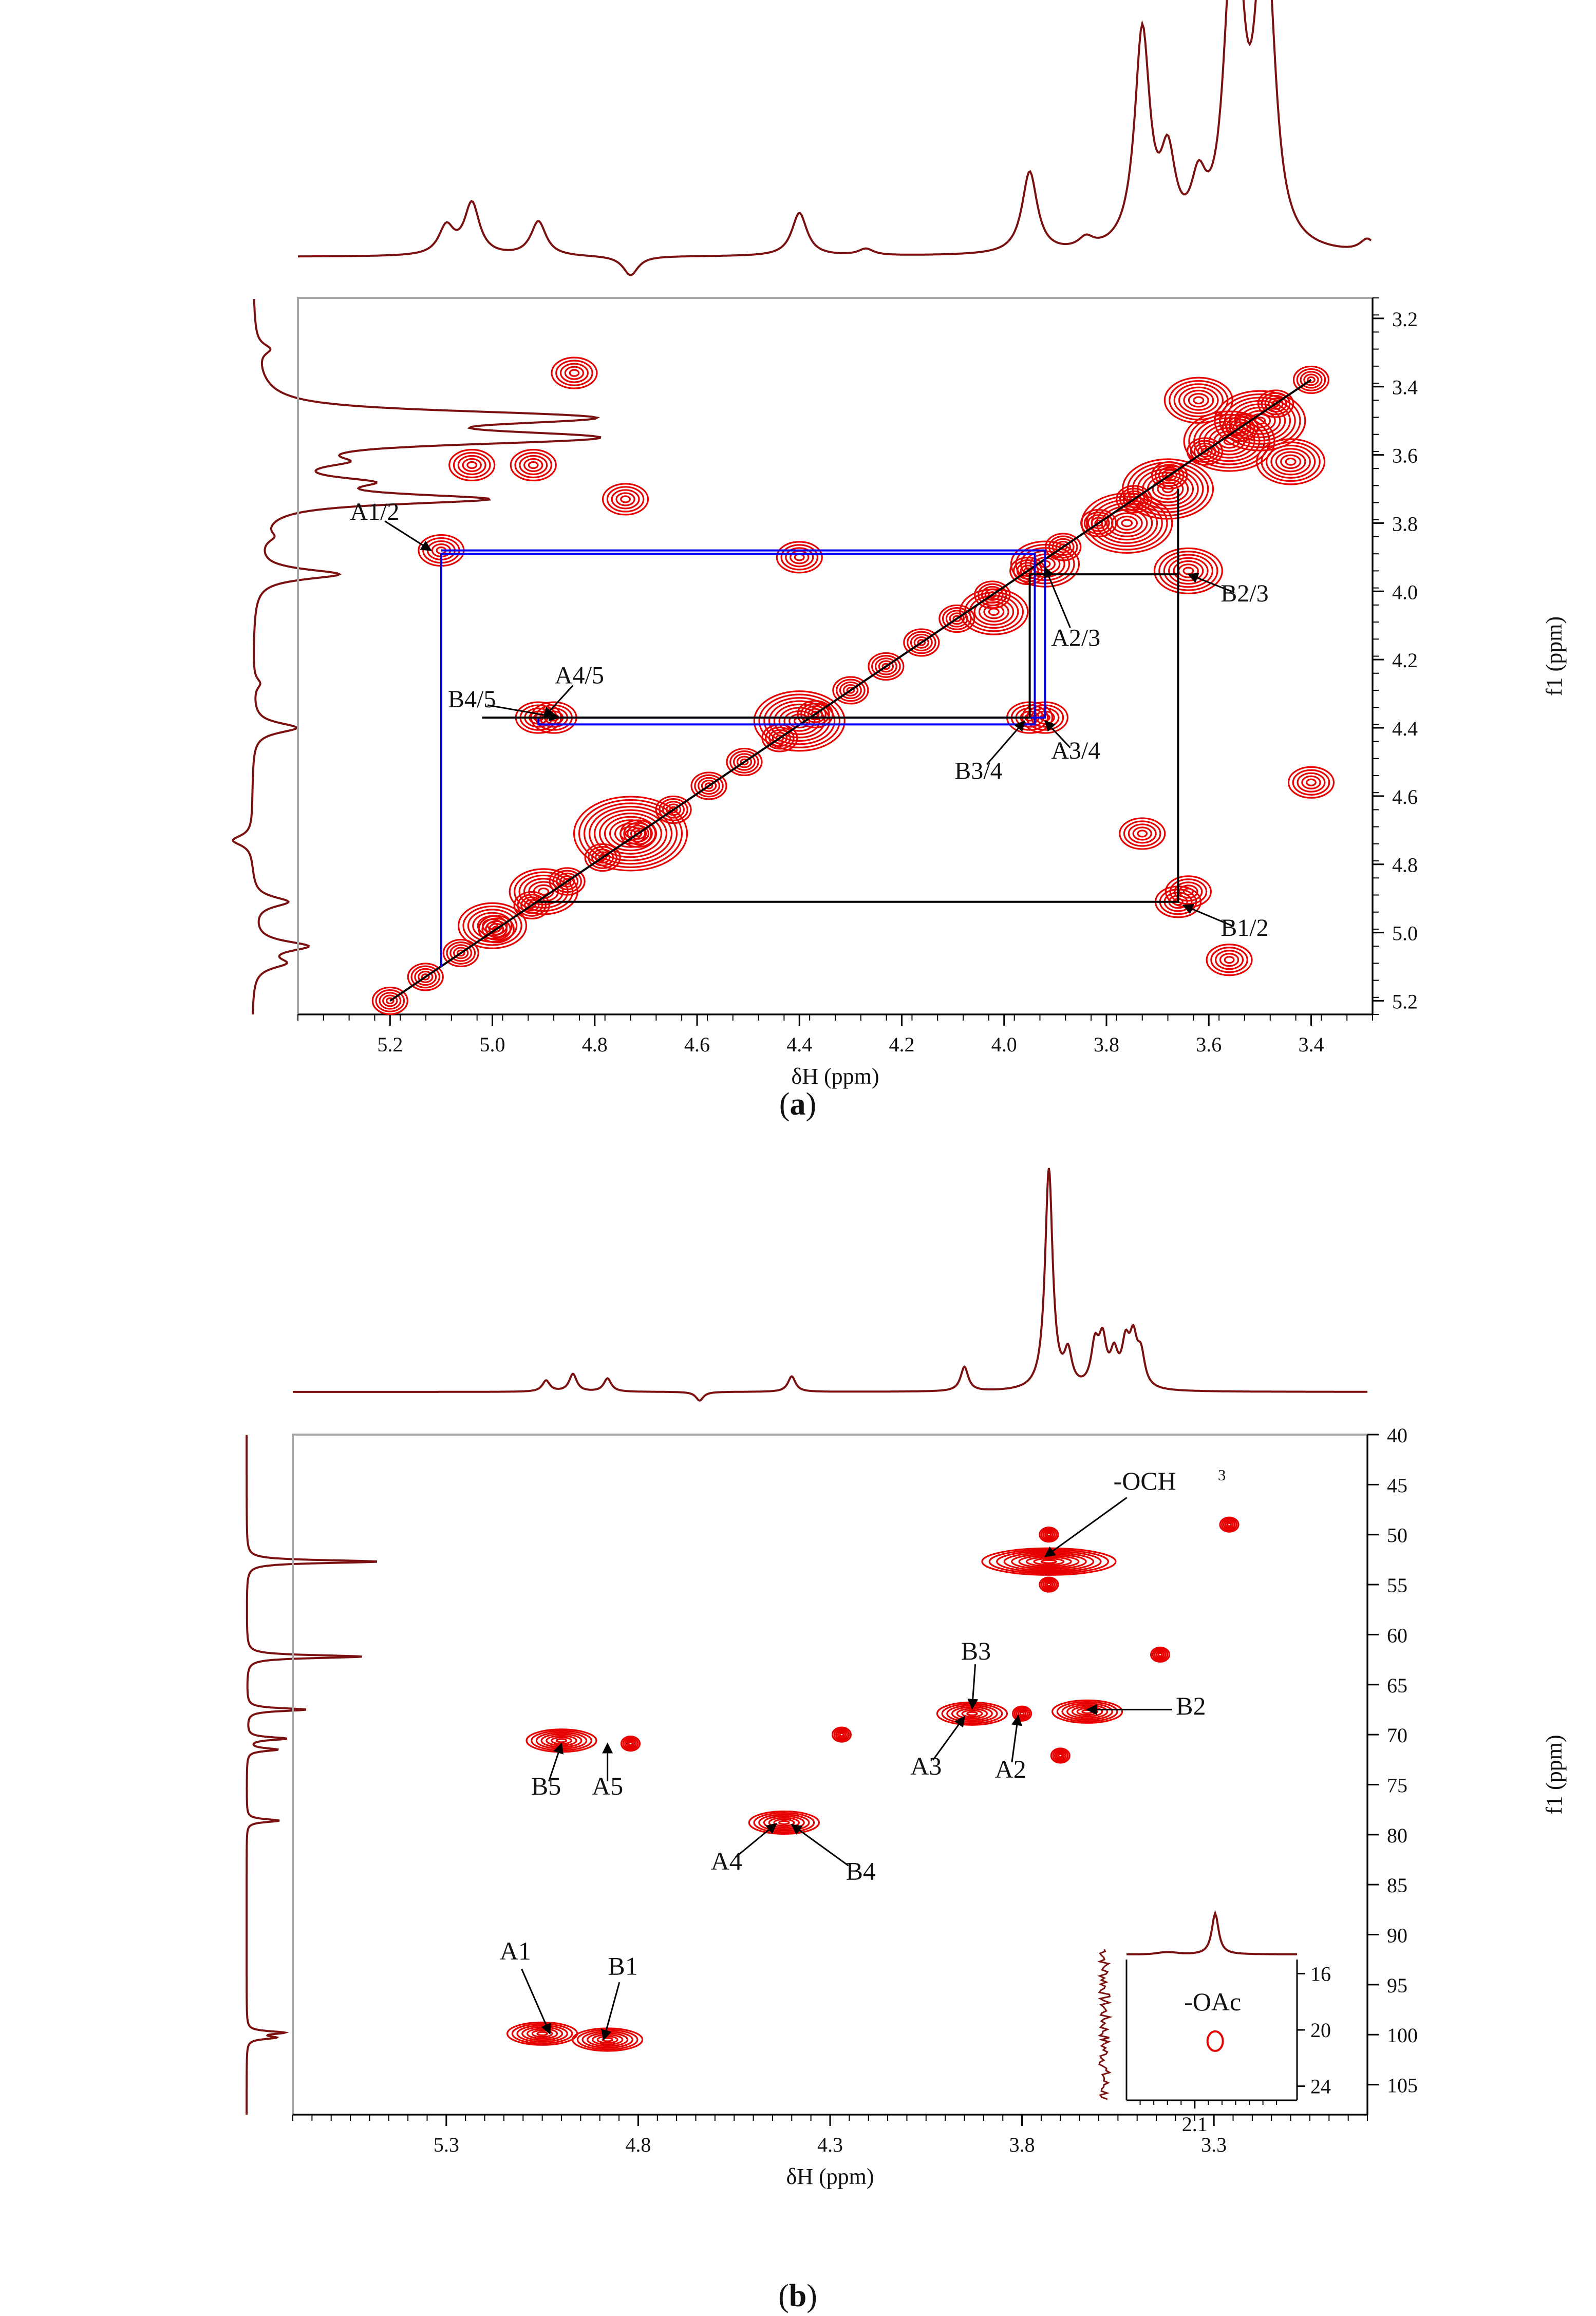 The image size is (1596, 2316). I want to click on cross-peak-27-ring, so click(1290, 462).